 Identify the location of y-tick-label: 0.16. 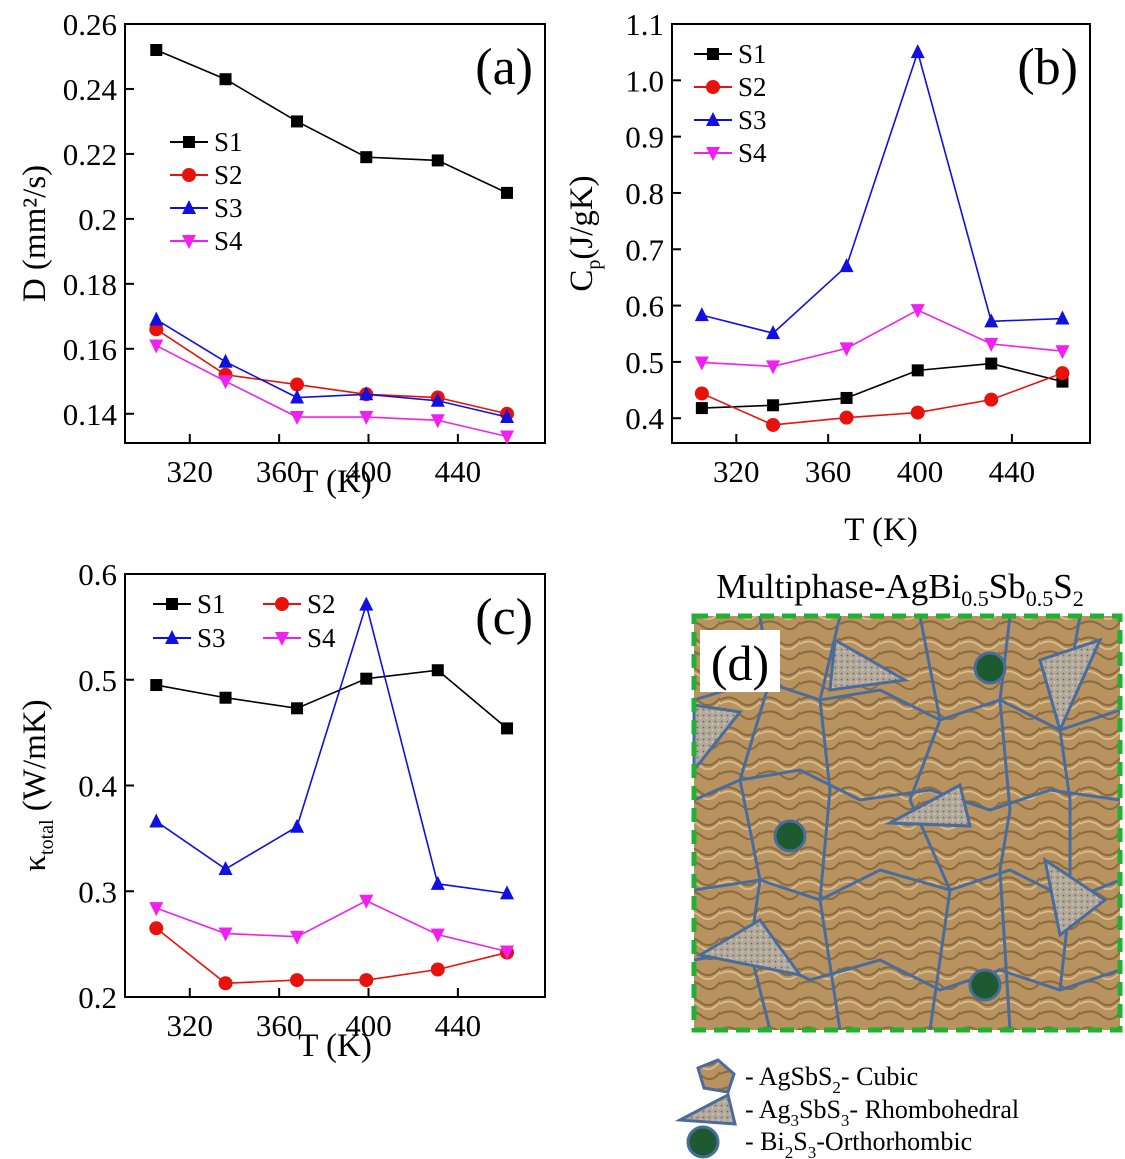
(90, 349).